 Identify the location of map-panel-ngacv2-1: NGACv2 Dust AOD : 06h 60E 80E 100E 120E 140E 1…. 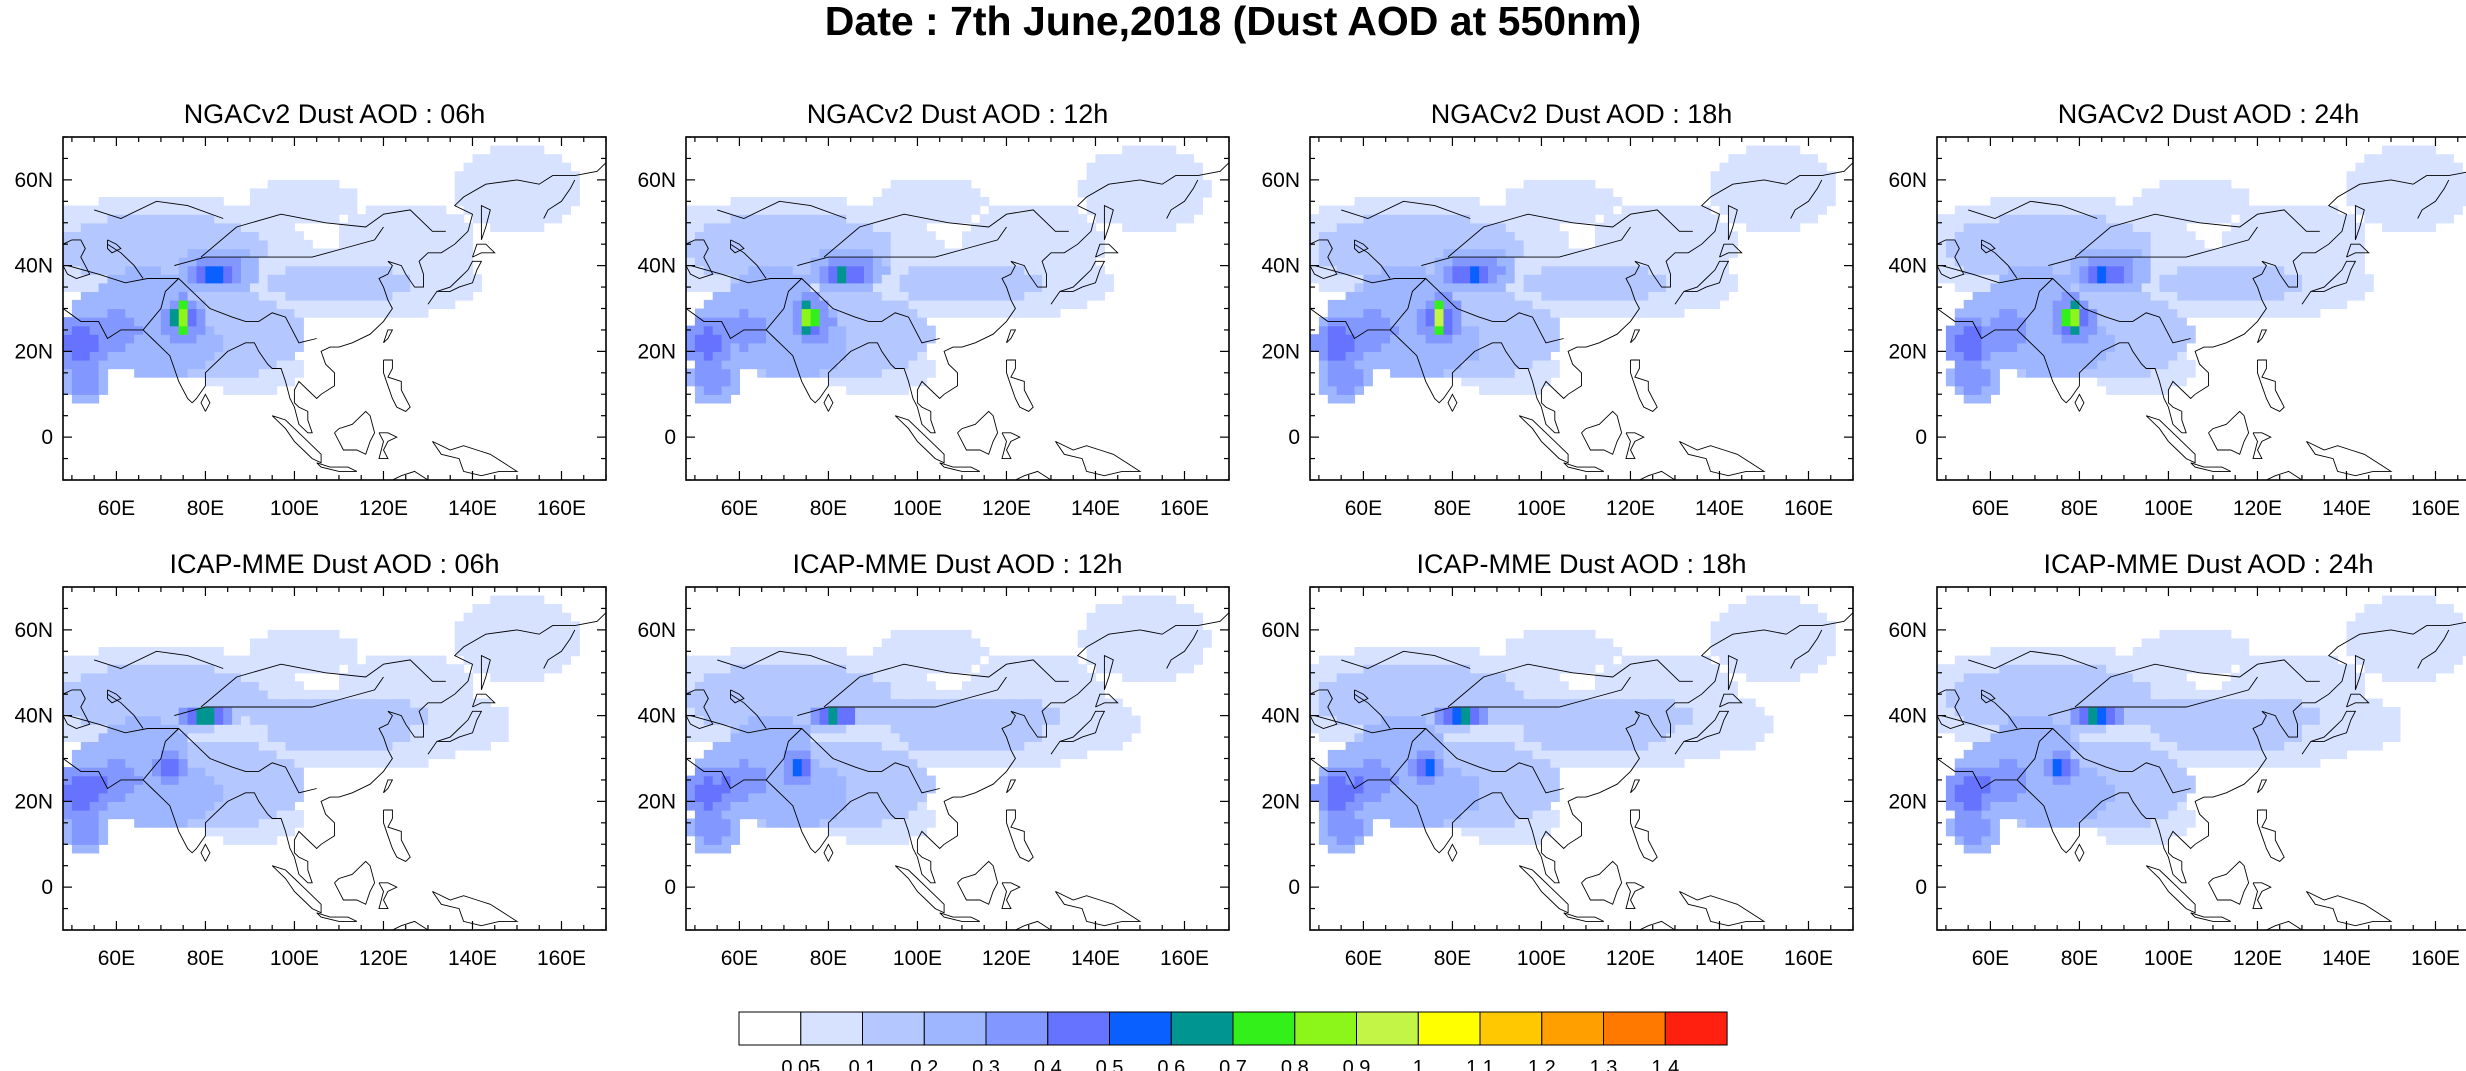
(310, 309).